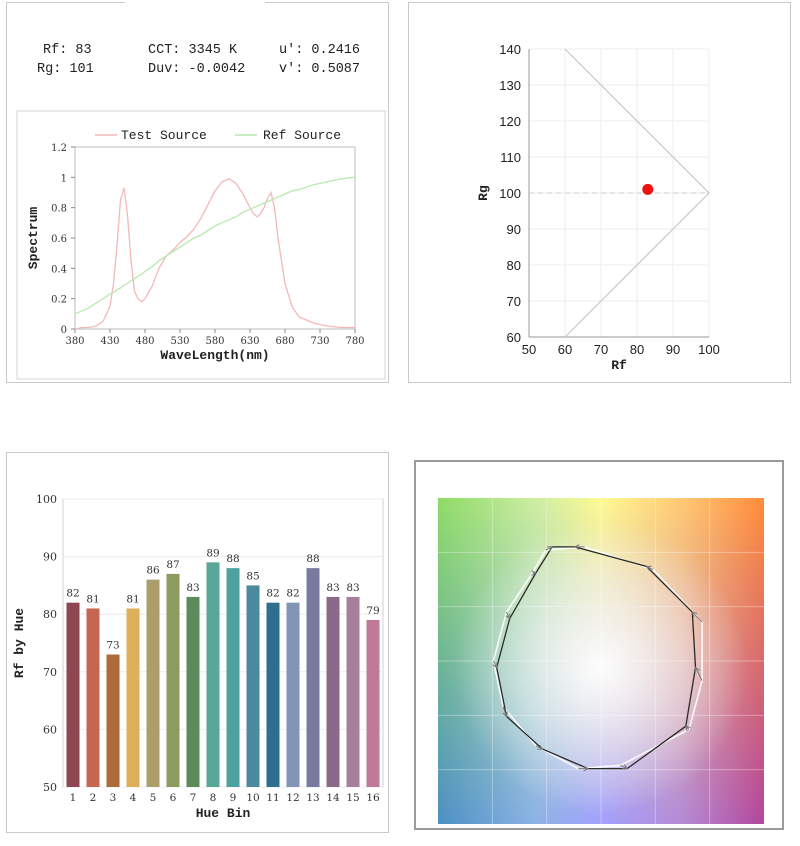 The height and width of the screenshot is (846, 800). I want to click on data-label: 87, so click(172, 565).